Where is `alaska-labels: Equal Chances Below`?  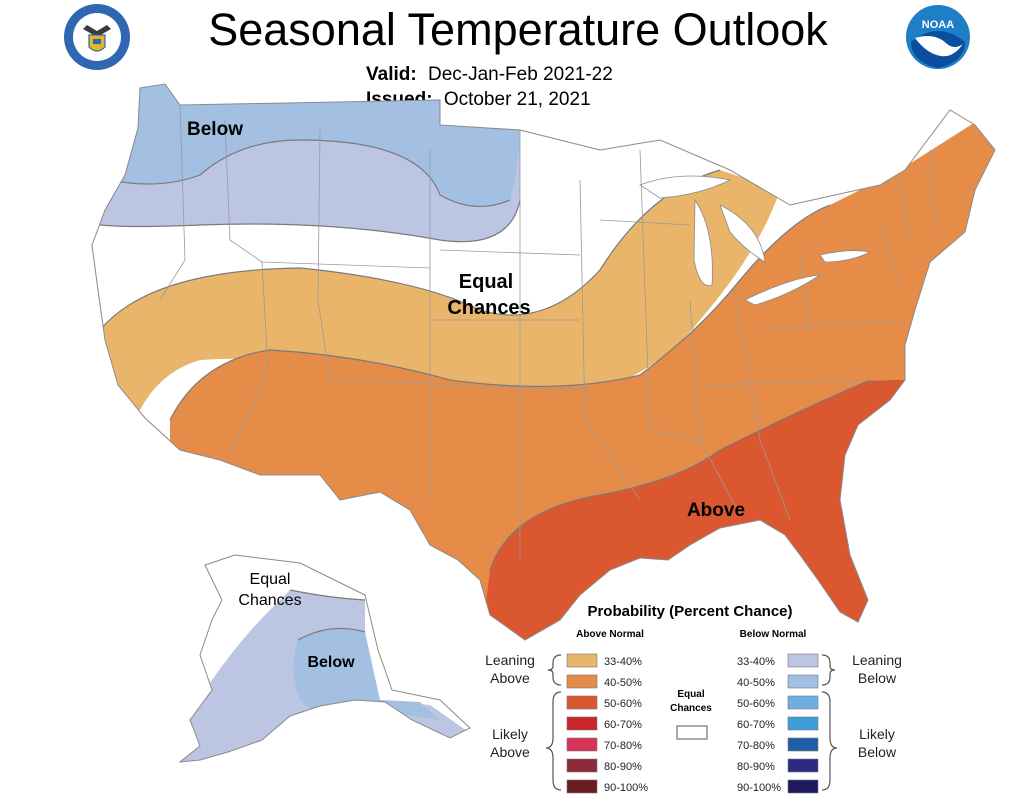 alaska-labels: Equal Chances Below is located at coordinates (296, 621).